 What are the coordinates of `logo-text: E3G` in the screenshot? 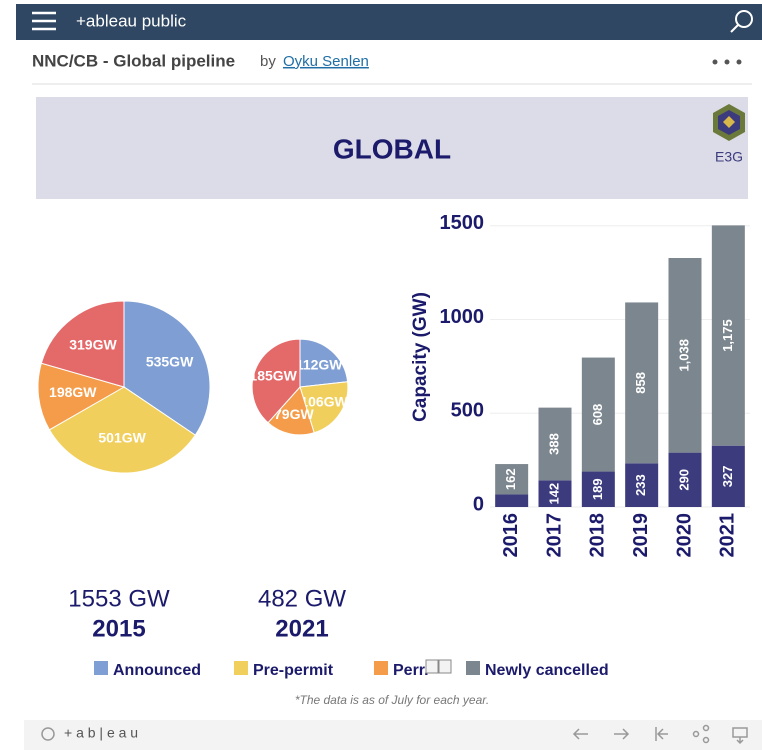 It's located at (729, 157).